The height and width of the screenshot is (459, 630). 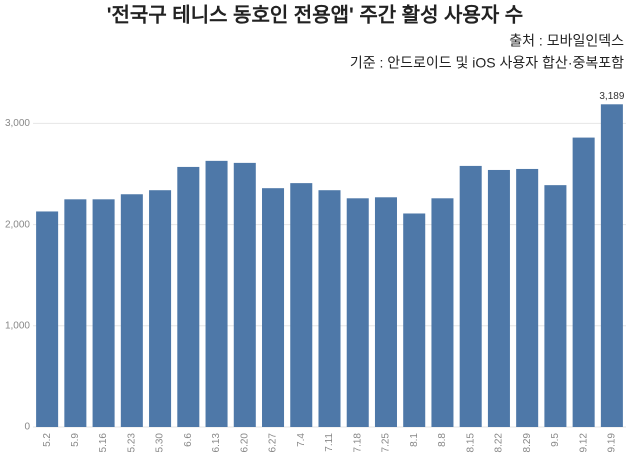 I want to click on x-tick-label: 6.27, so click(x=273, y=443).